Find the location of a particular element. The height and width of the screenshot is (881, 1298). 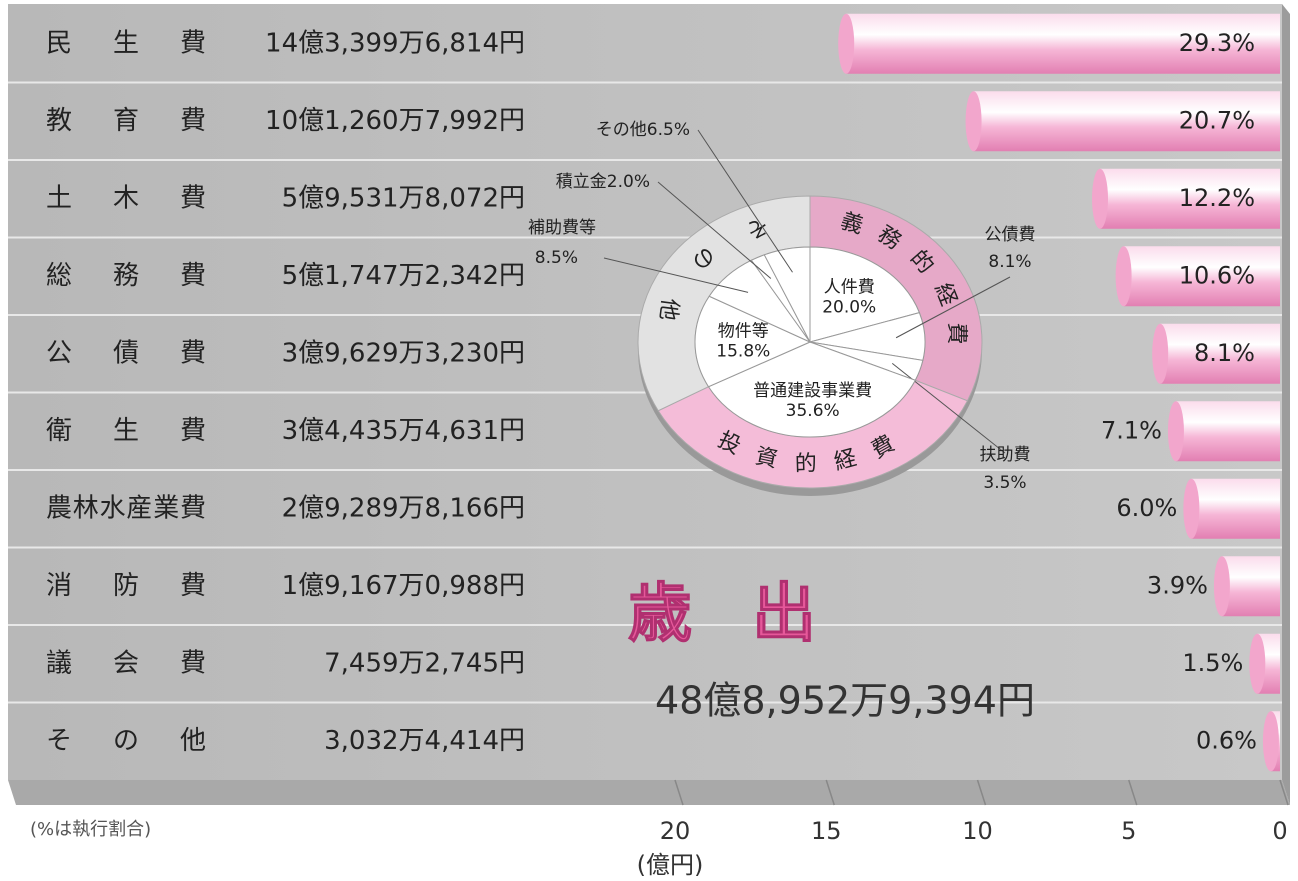

category-label: 消防費 is located at coordinates (126, 586).